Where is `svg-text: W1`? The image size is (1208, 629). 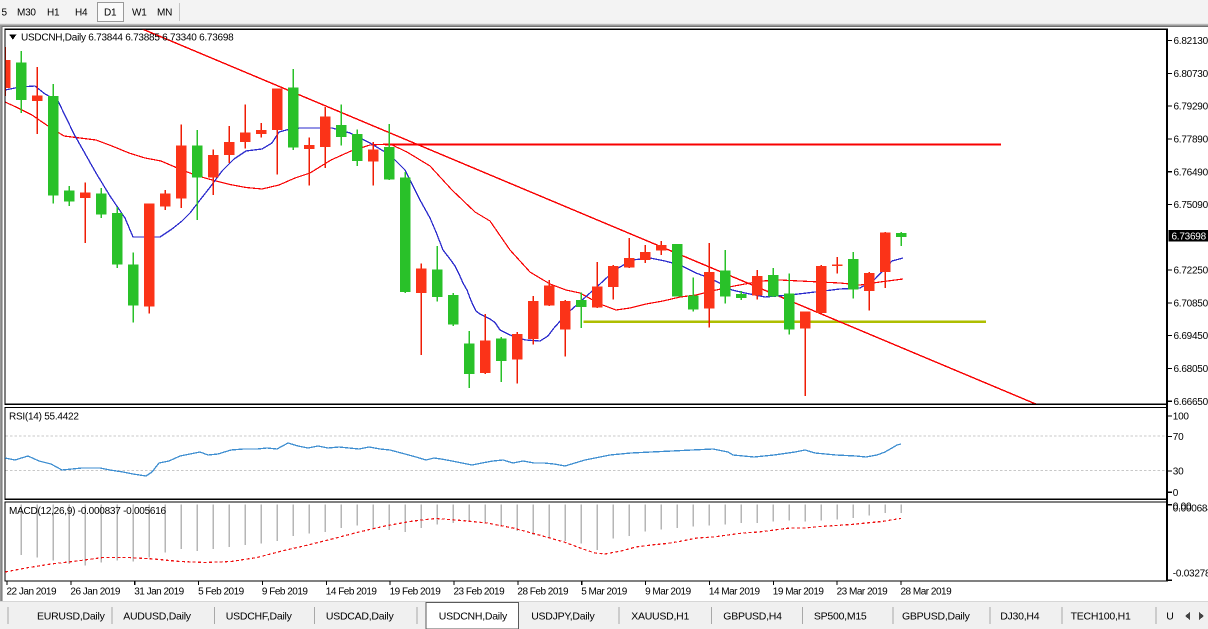
svg-text: W1 is located at coordinates (139, 12).